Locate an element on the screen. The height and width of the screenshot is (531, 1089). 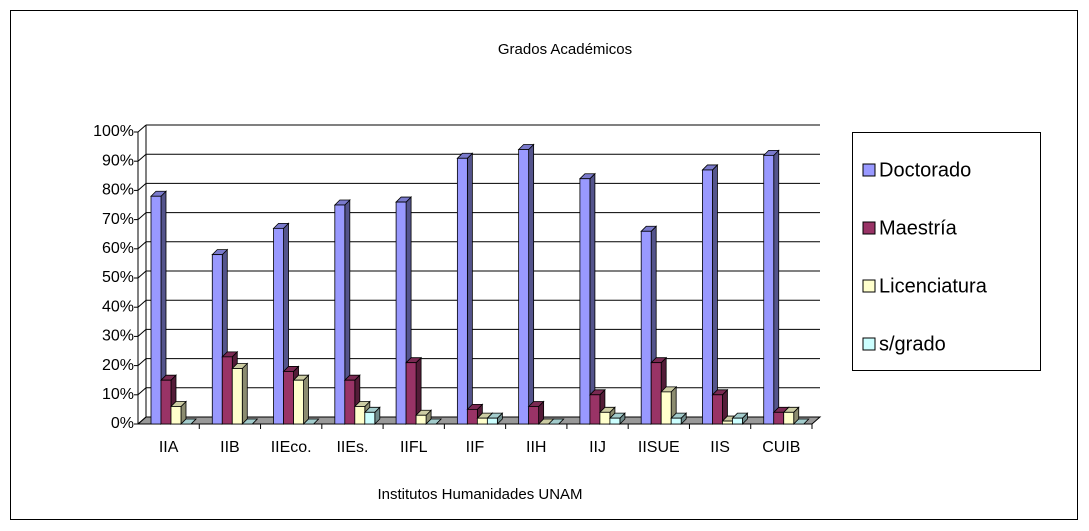
x-tick-label: IISUE is located at coordinates (659, 447).